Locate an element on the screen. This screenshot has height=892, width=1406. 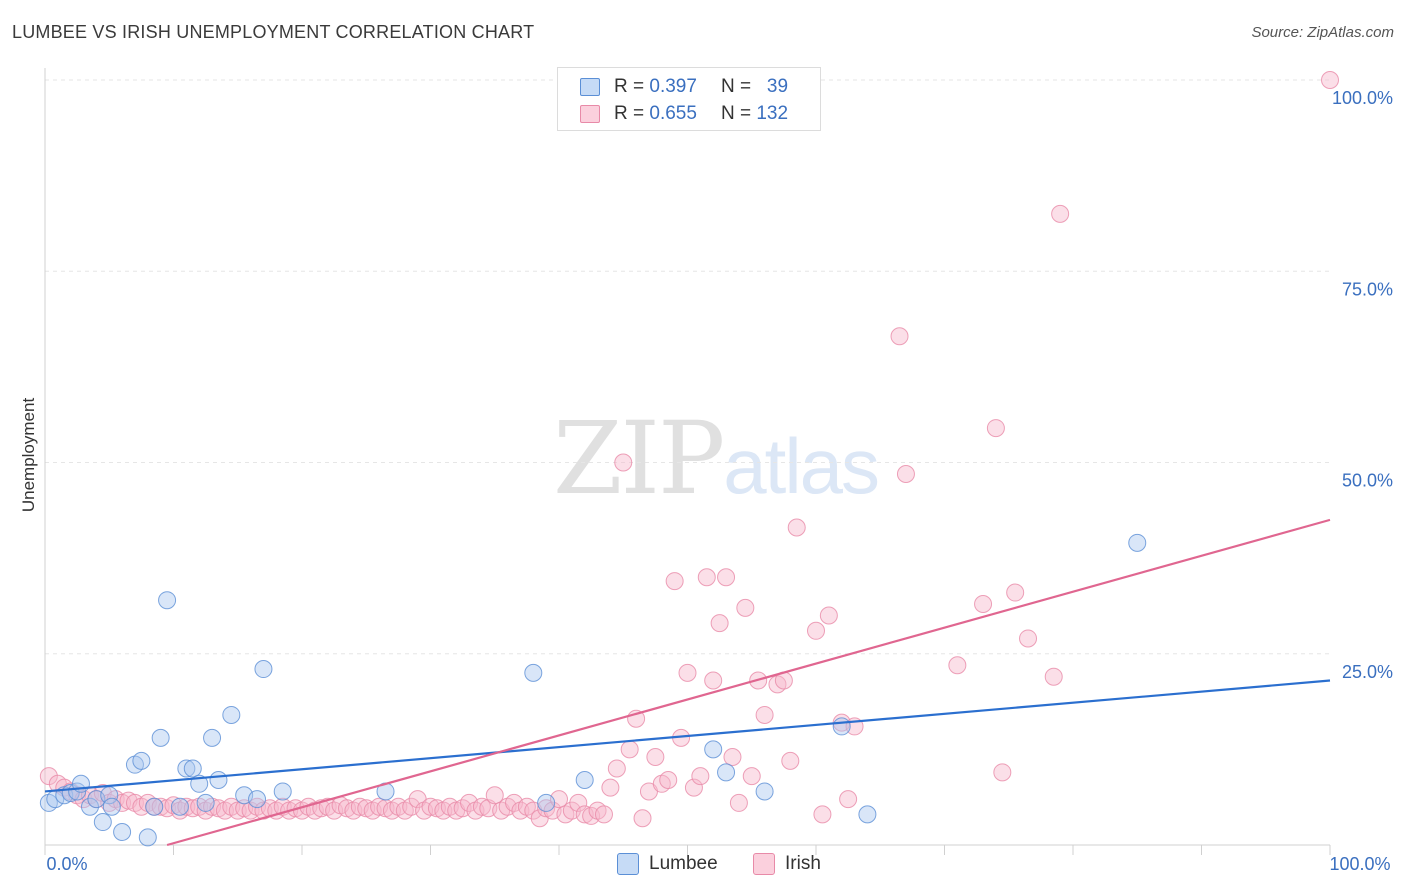
watermark: ZIPatlas is located at coordinates (716, 458).